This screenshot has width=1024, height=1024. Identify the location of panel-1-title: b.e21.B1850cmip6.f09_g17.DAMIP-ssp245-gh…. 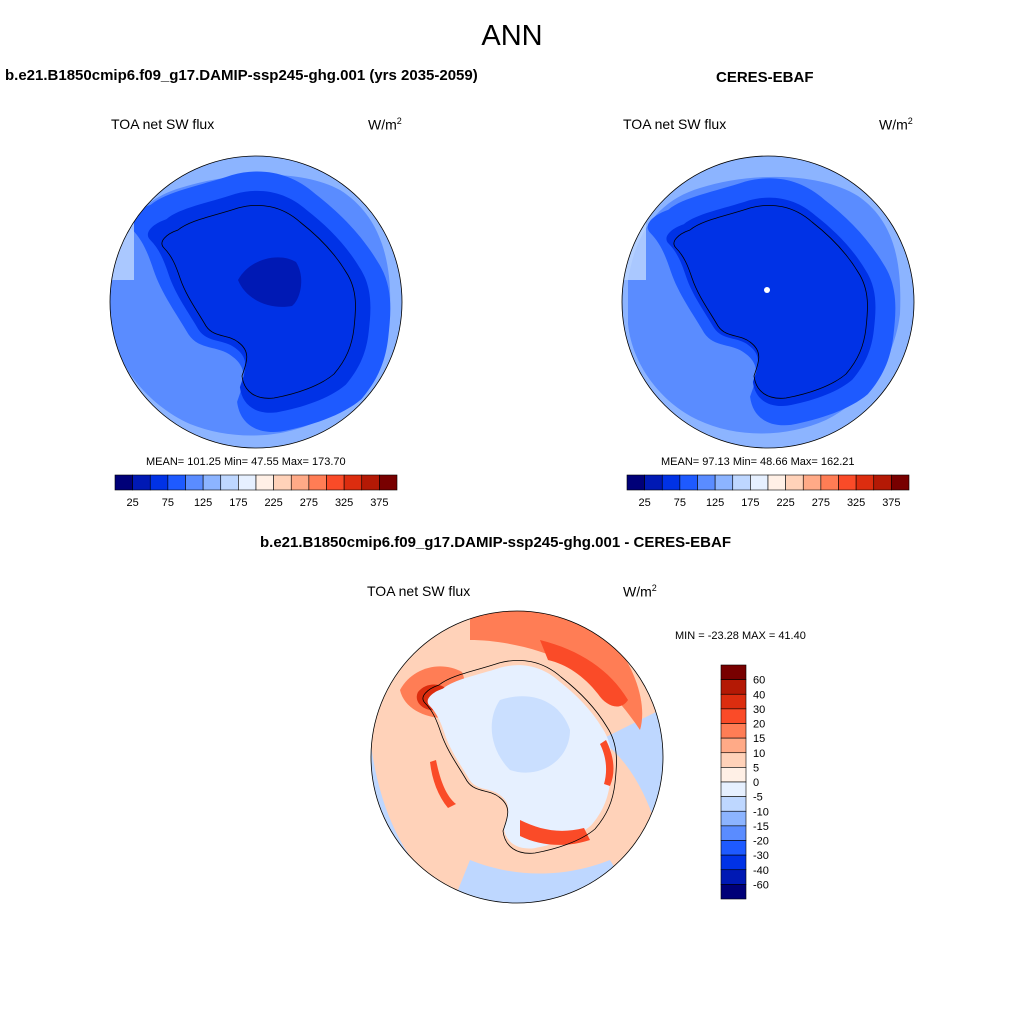
(241, 75).